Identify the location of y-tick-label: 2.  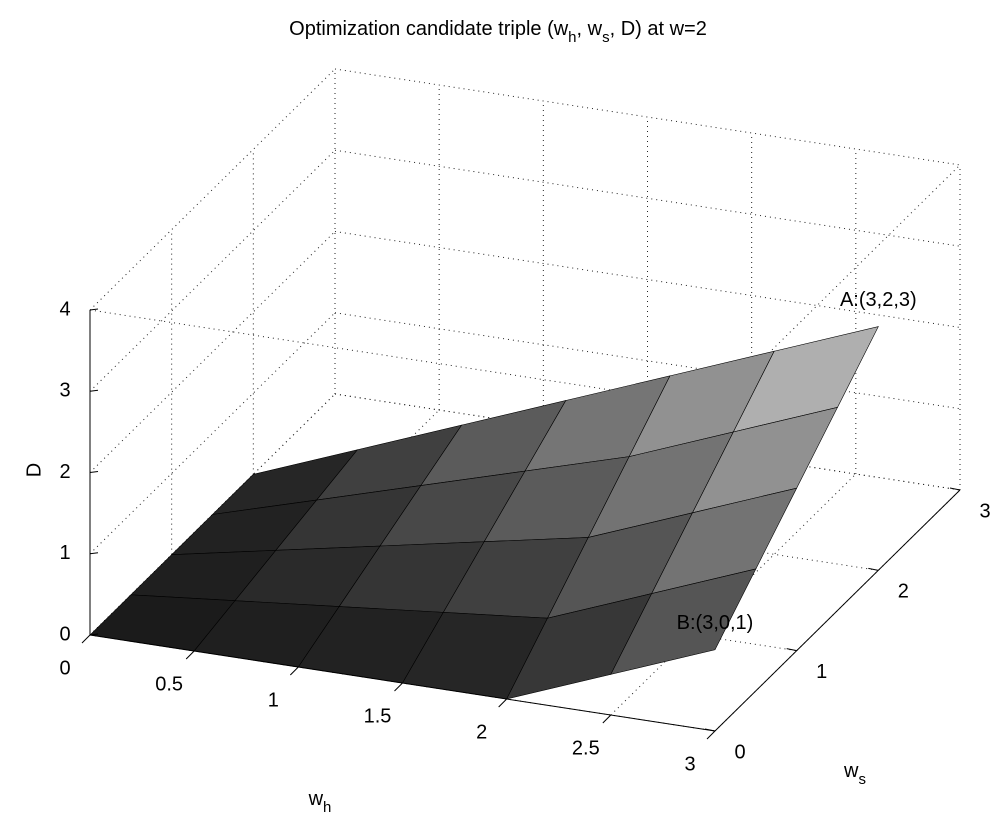
(903, 592).